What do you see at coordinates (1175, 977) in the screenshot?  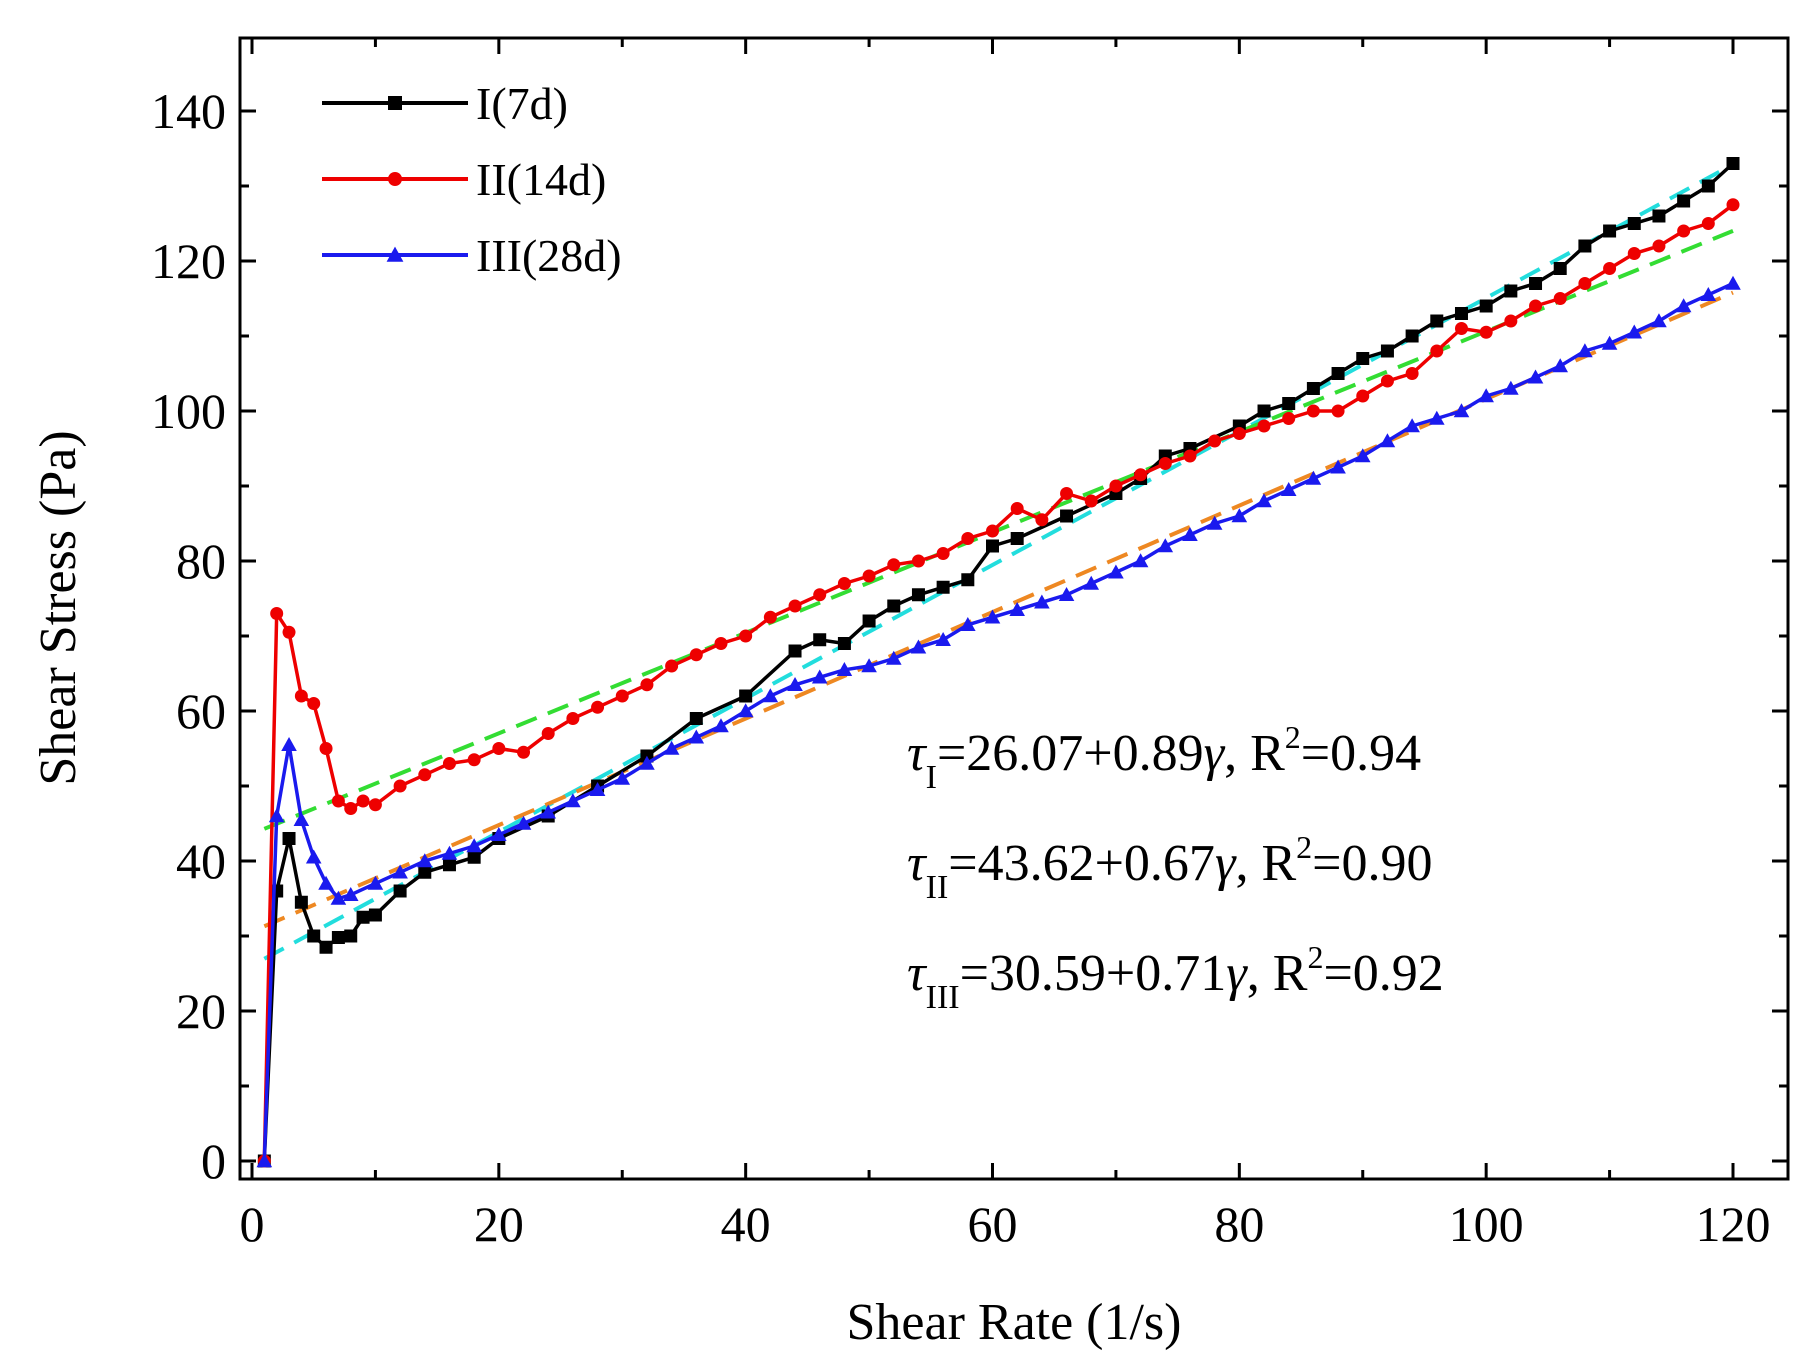 I see `fit-equation: τIII=30.59+0.71γ, R2=0.92` at bounding box center [1175, 977].